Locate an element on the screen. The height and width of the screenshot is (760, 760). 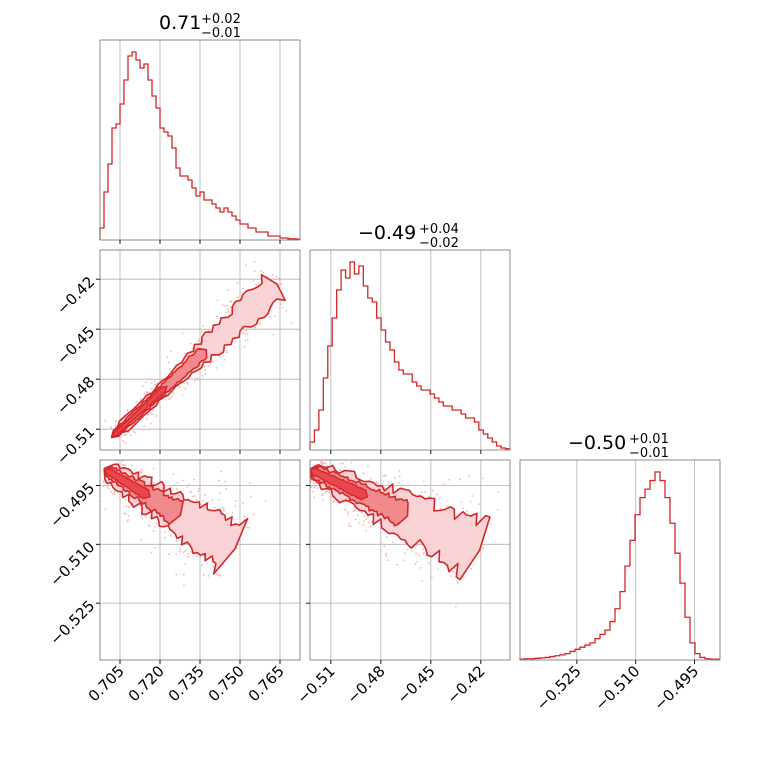
title-param-2-minus: −0.01 is located at coordinates (649, 453).